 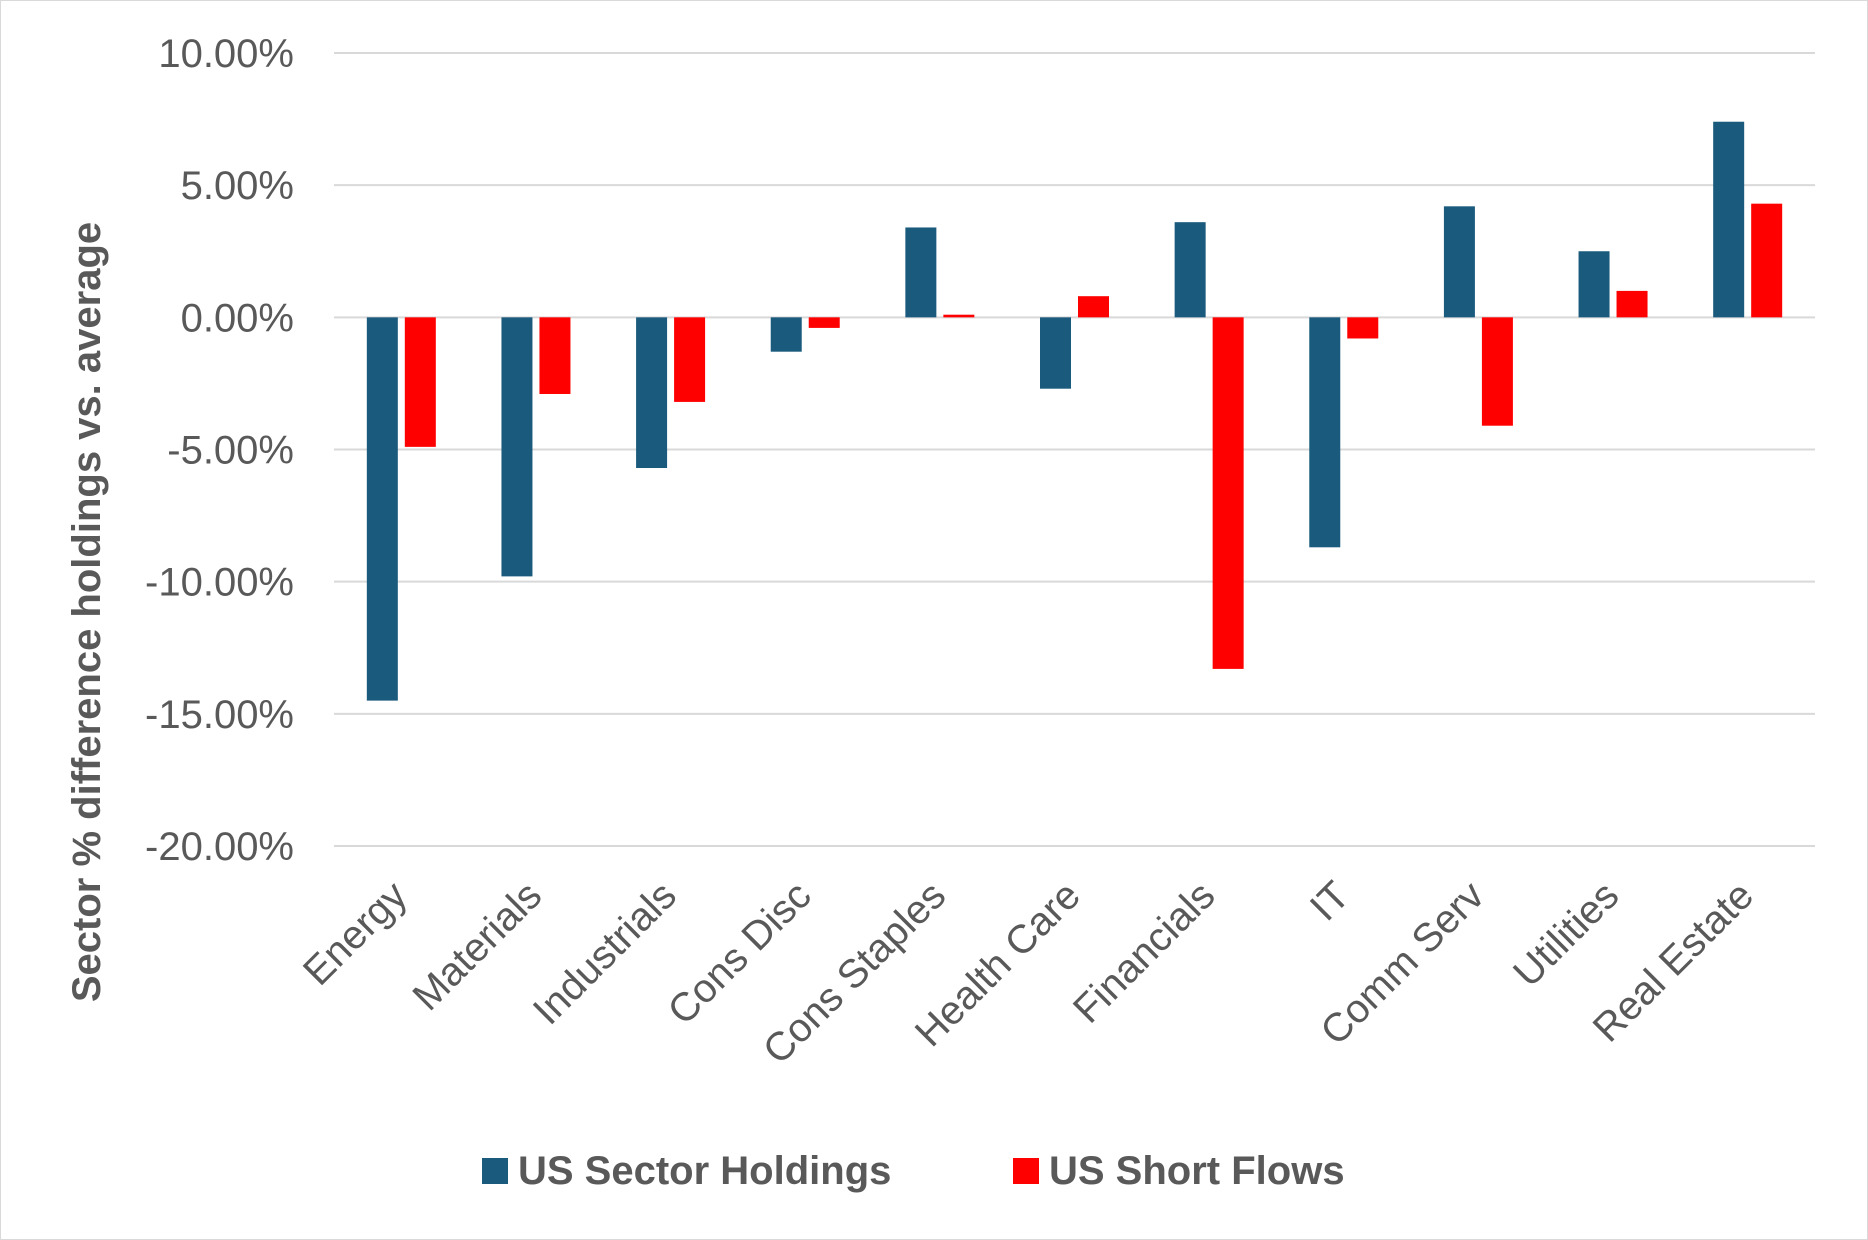 I want to click on x-tick-label: Utilities, so click(x=1566, y=934).